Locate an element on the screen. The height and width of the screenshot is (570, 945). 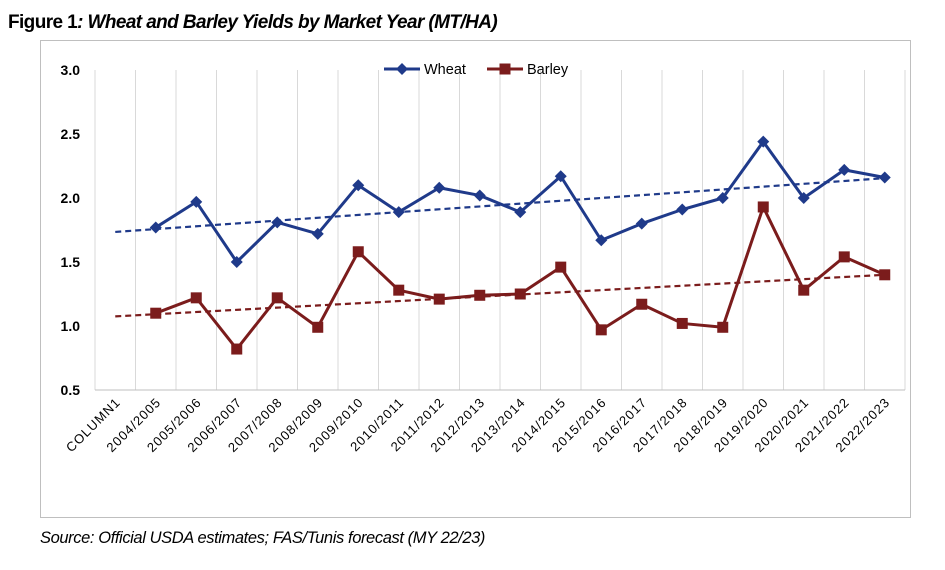
legend: Wheat Barley is located at coordinates (476, 70).